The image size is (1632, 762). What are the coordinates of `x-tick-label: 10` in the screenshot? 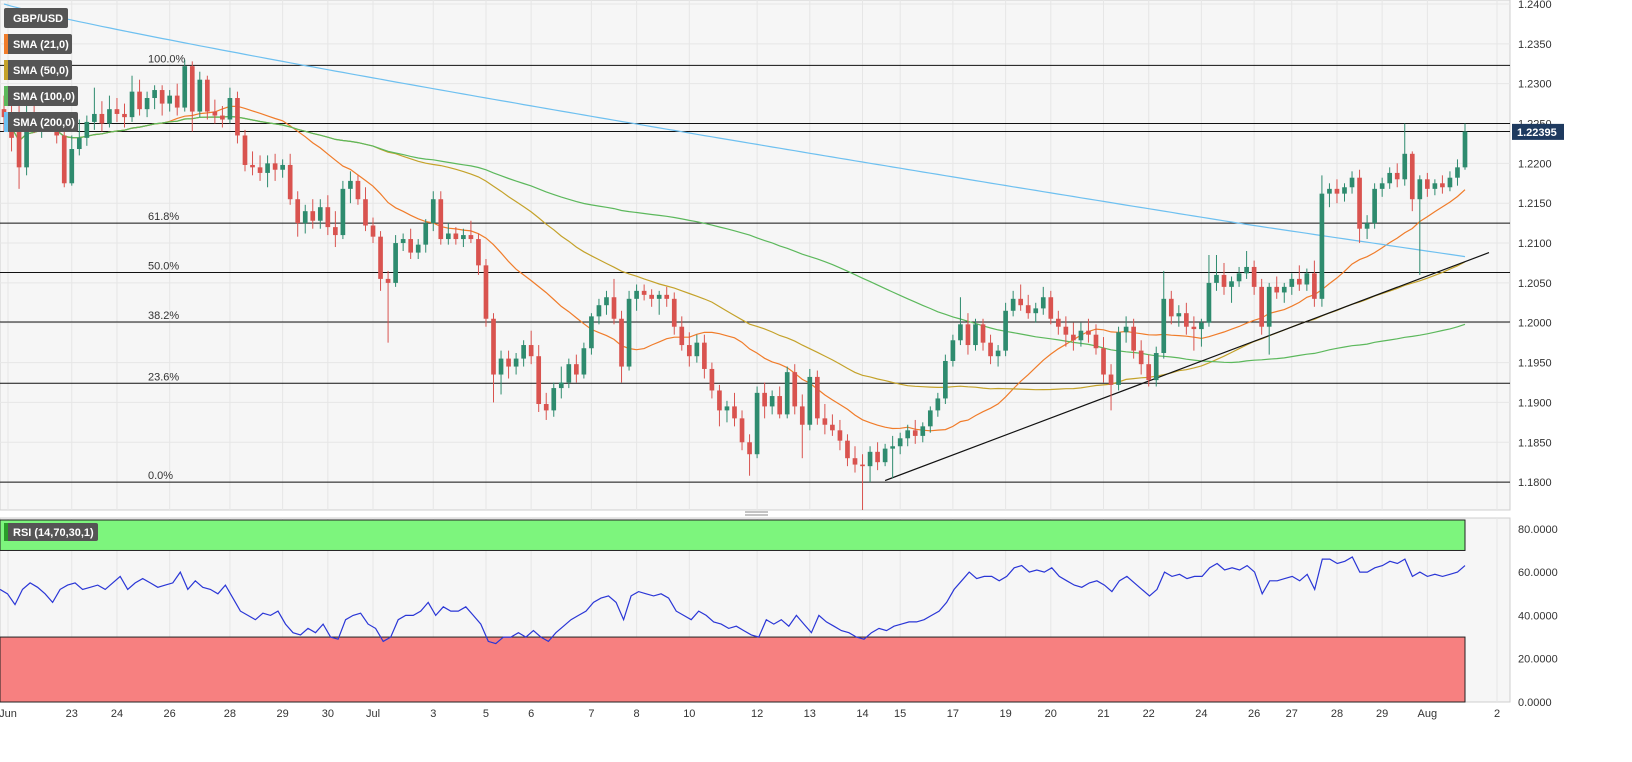 It's located at (689, 714).